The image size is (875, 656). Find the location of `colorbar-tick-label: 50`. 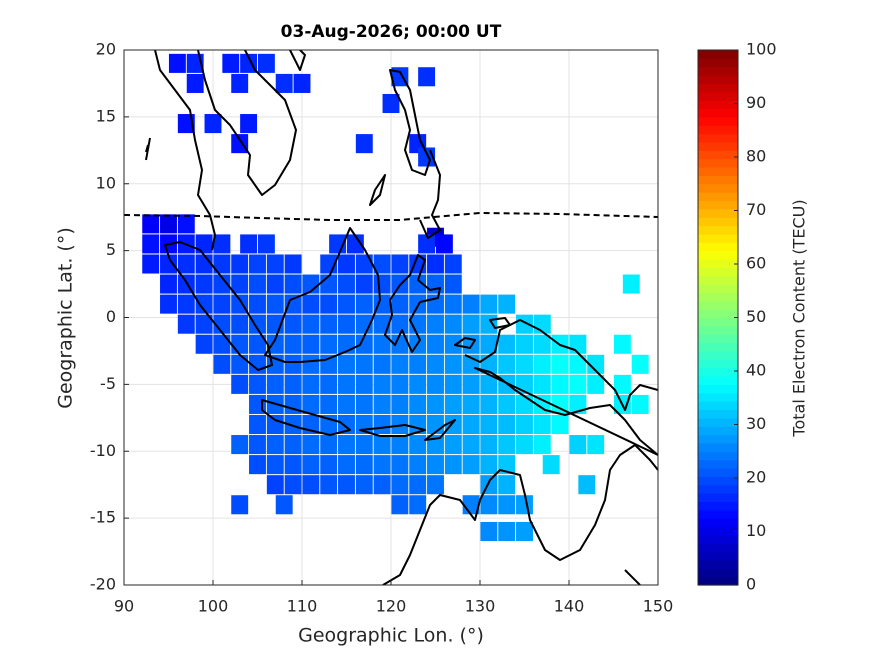

colorbar-tick-label: 50 is located at coordinates (756, 316).